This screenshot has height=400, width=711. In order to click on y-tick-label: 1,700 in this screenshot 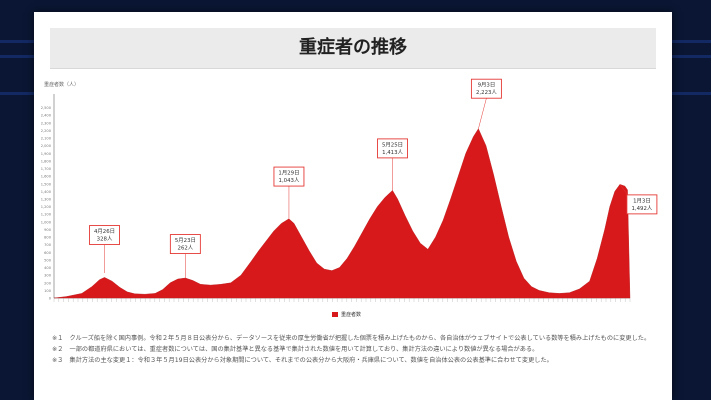, I will do `click(46, 169)`.